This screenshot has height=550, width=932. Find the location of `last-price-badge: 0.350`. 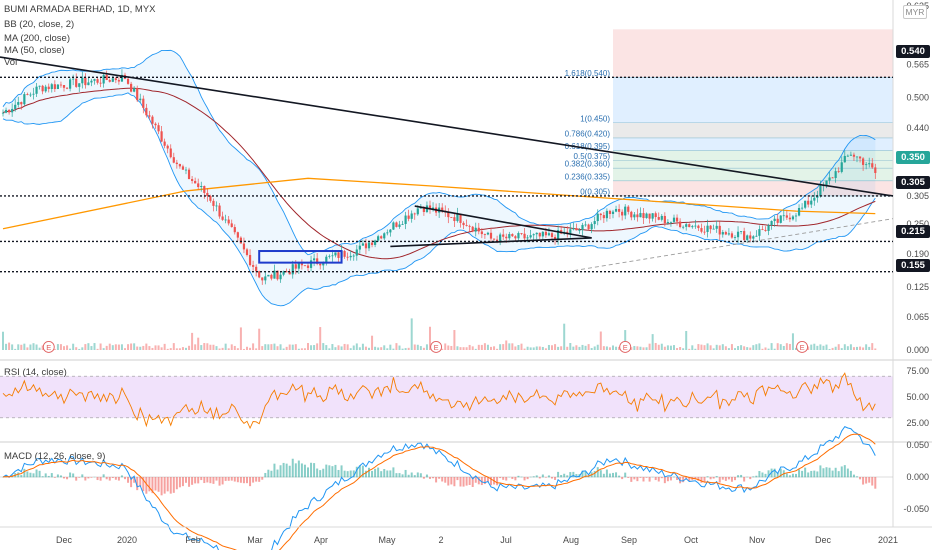

last-price-badge: 0.350 is located at coordinates (913, 157).